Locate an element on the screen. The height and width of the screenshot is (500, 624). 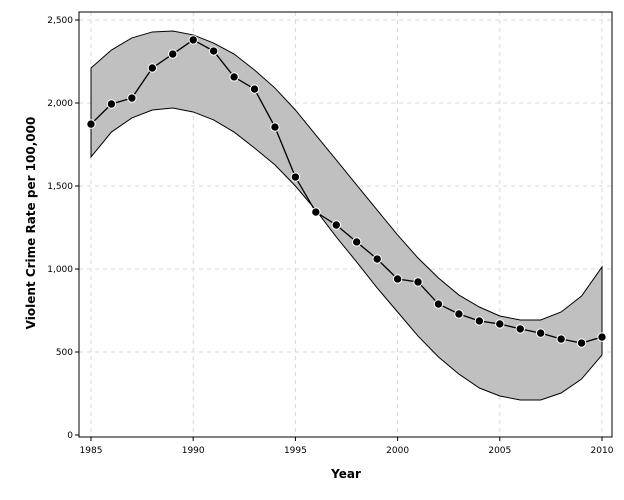
y-axis-ticks: 0 500 1,000 1,500 2,000 2,500 is located at coordinates (63, 228).